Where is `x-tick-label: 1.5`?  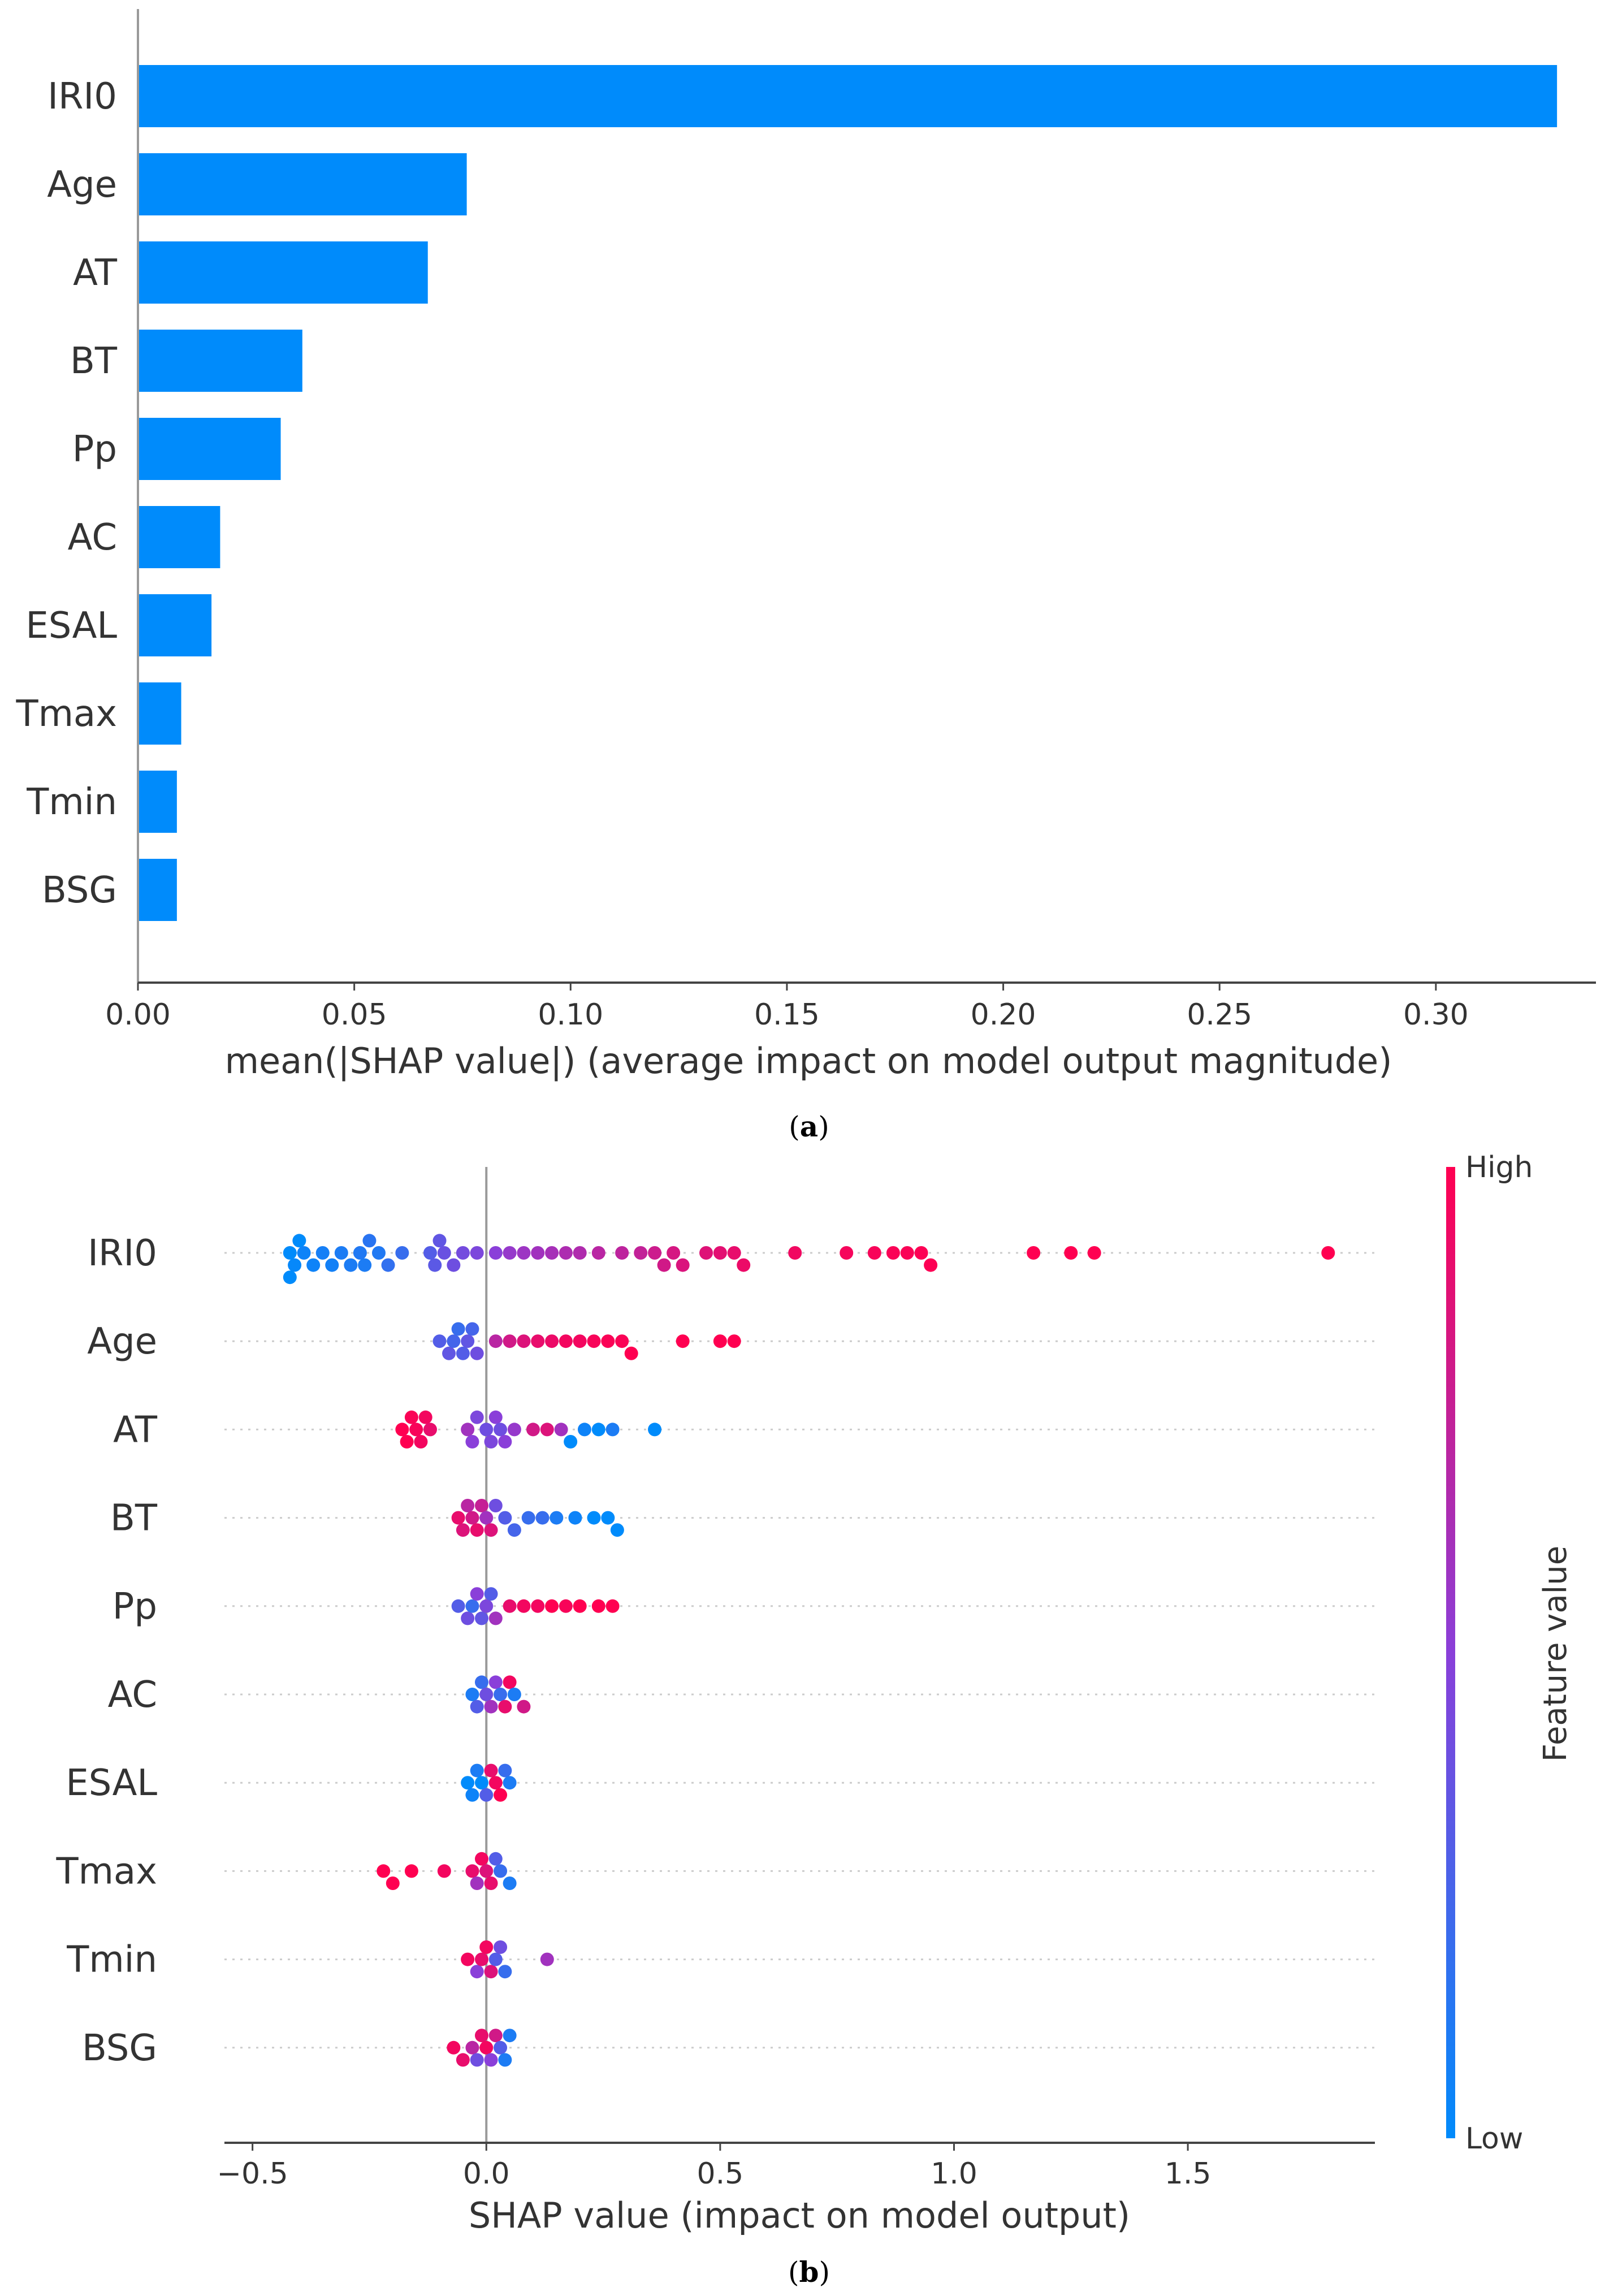
x-tick-label: 1.5 is located at coordinates (1188, 2174).